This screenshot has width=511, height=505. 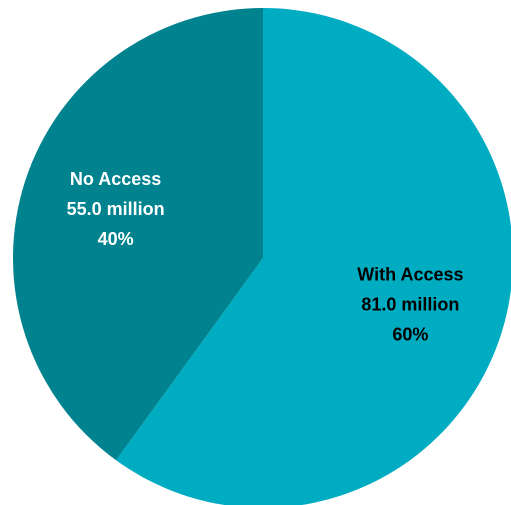 What do you see at coordinates (410, 335) in the screenshot?
I see `slice-percent-with-access: 60%` at bounding box center [410, 335].